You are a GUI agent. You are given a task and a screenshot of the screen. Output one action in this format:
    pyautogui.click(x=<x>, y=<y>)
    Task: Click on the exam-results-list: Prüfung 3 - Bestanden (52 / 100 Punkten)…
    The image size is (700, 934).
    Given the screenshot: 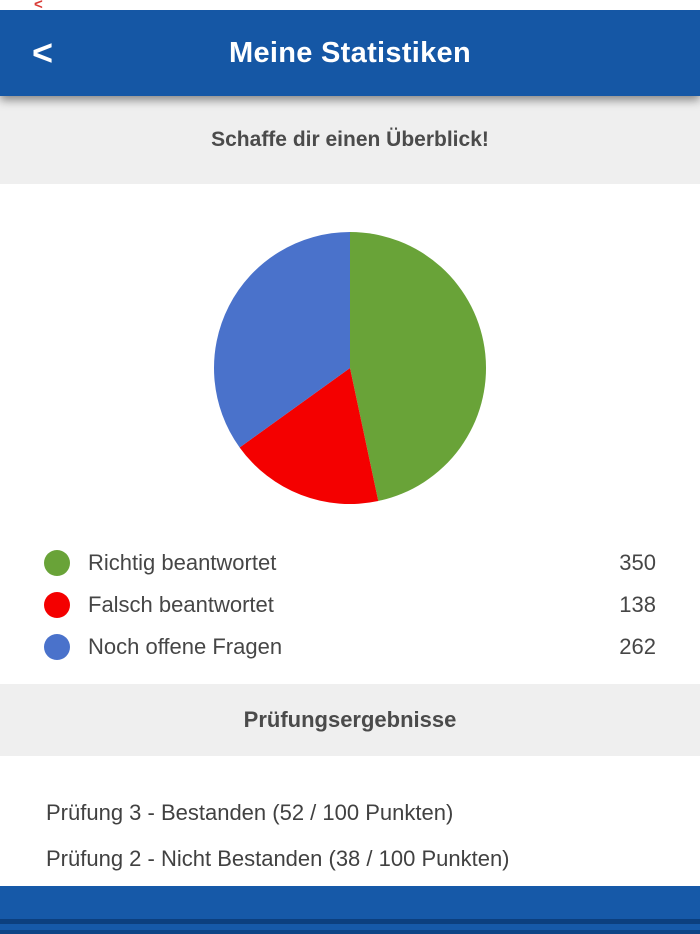 What is the action you would take?
    pyautogui.click(x=350, y=815)
    